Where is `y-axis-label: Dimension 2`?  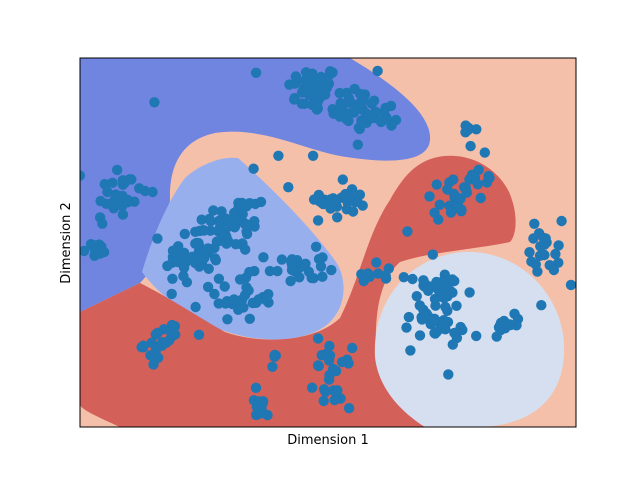 y-axis-label: Dimension 2 is located at coordinates (66, 243).